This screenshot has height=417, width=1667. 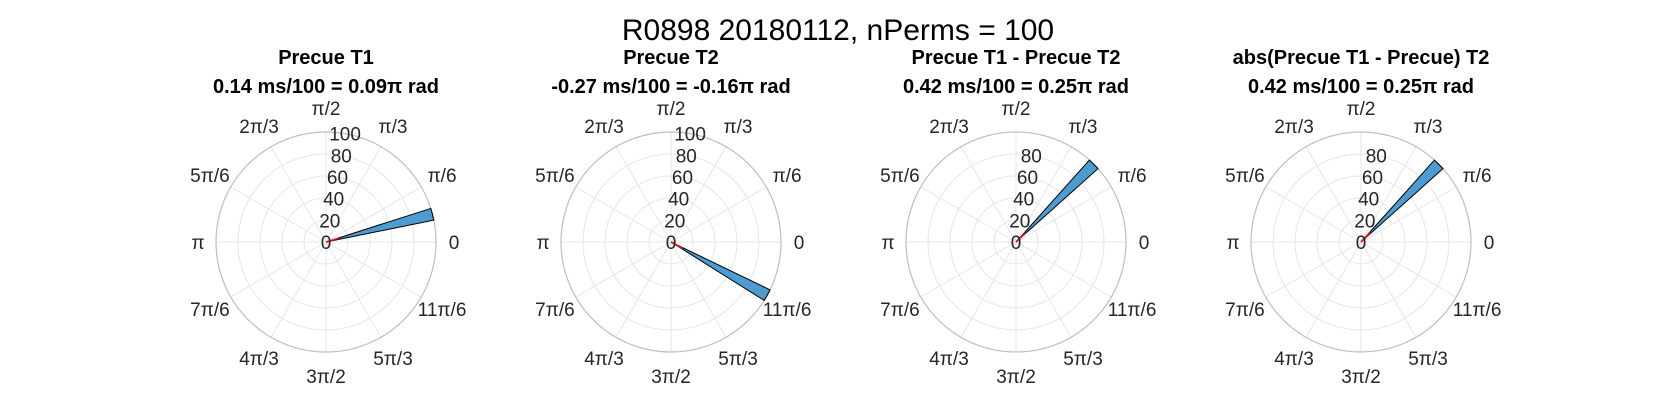 I want to click on subplot-title: Precue T1 - Precue T2, so click(x=1016, y=58).